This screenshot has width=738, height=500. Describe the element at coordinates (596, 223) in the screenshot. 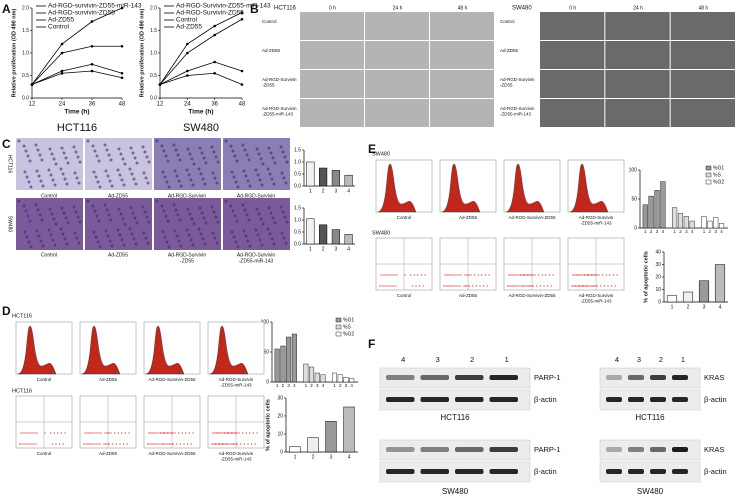

I see `label: -ZD55-miR-143` at that location.